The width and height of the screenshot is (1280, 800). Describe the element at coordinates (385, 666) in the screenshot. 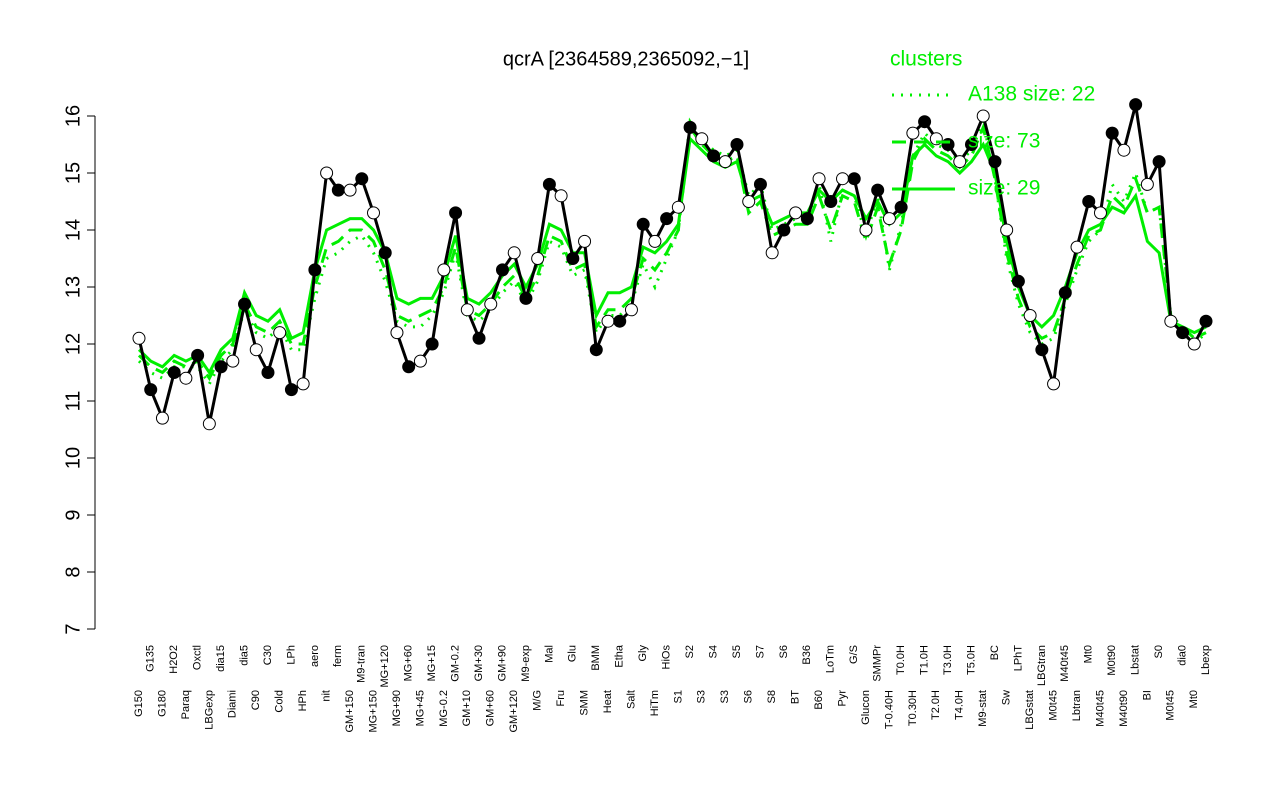

I see `x-tick-label: MG+120` at that location.